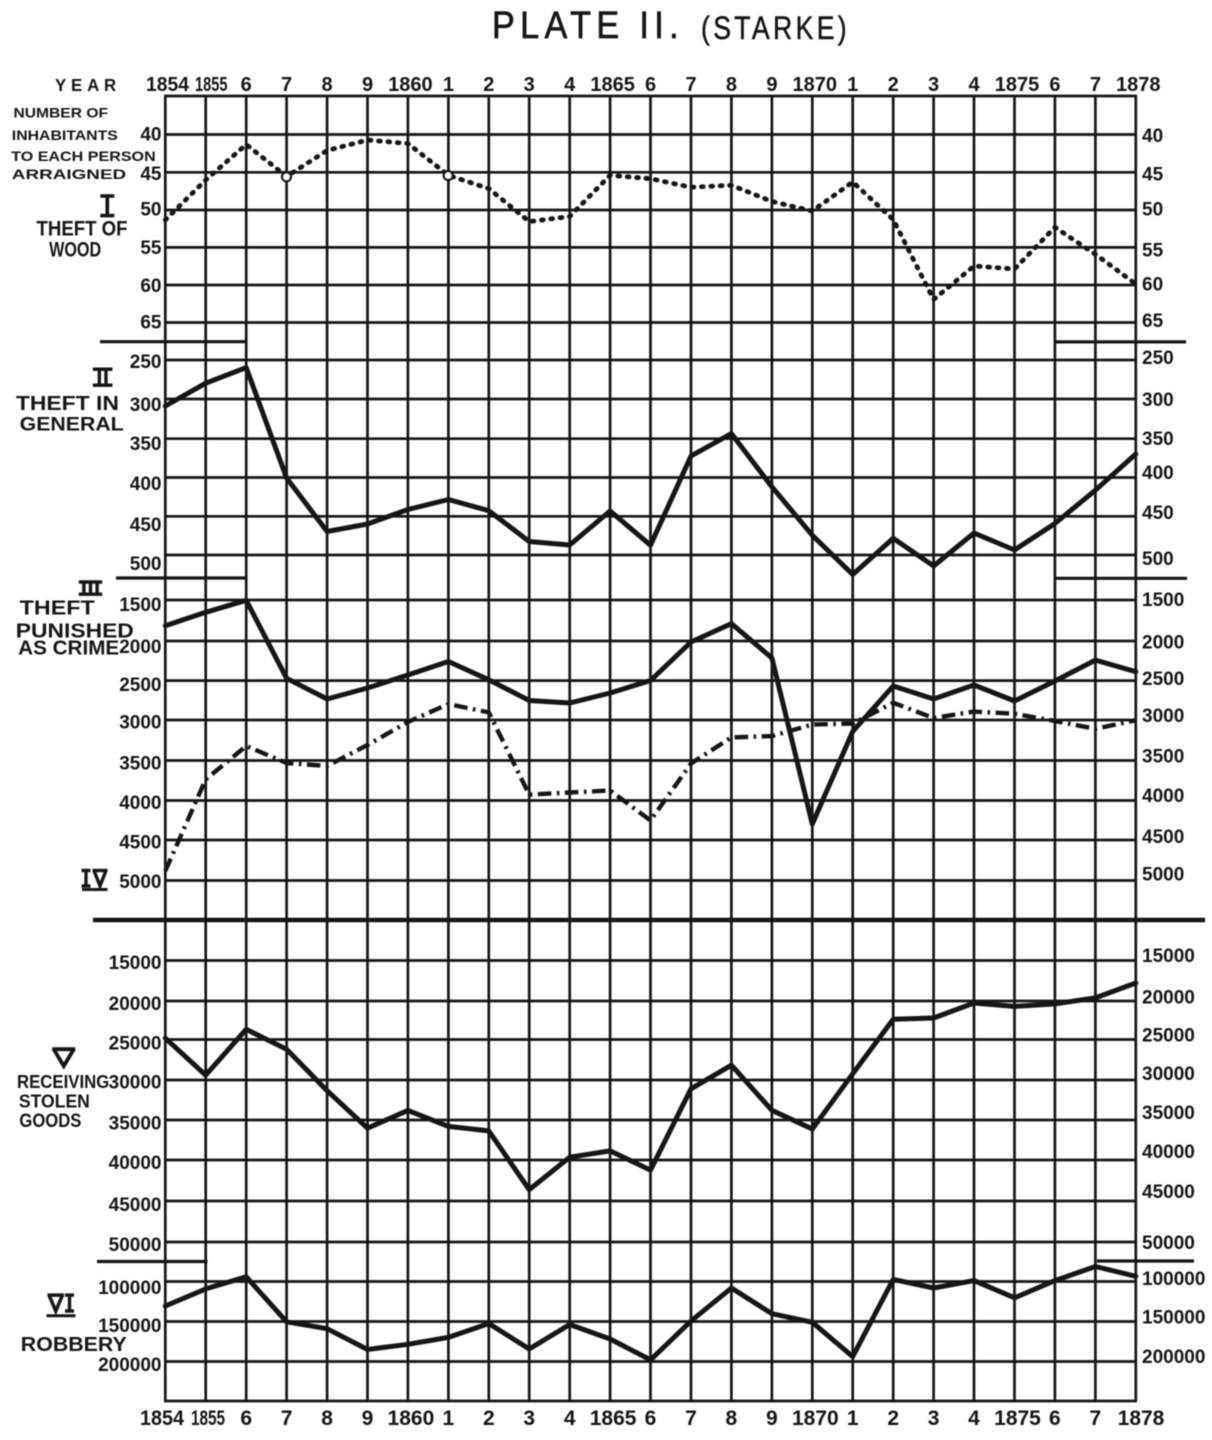 The height and width of the screenshot is (1440, 1212). What do you see at coordinates (63, 1081) in the screenshot?
I see `svg-text: RECEIVING` at bounding box center [63, 1081].